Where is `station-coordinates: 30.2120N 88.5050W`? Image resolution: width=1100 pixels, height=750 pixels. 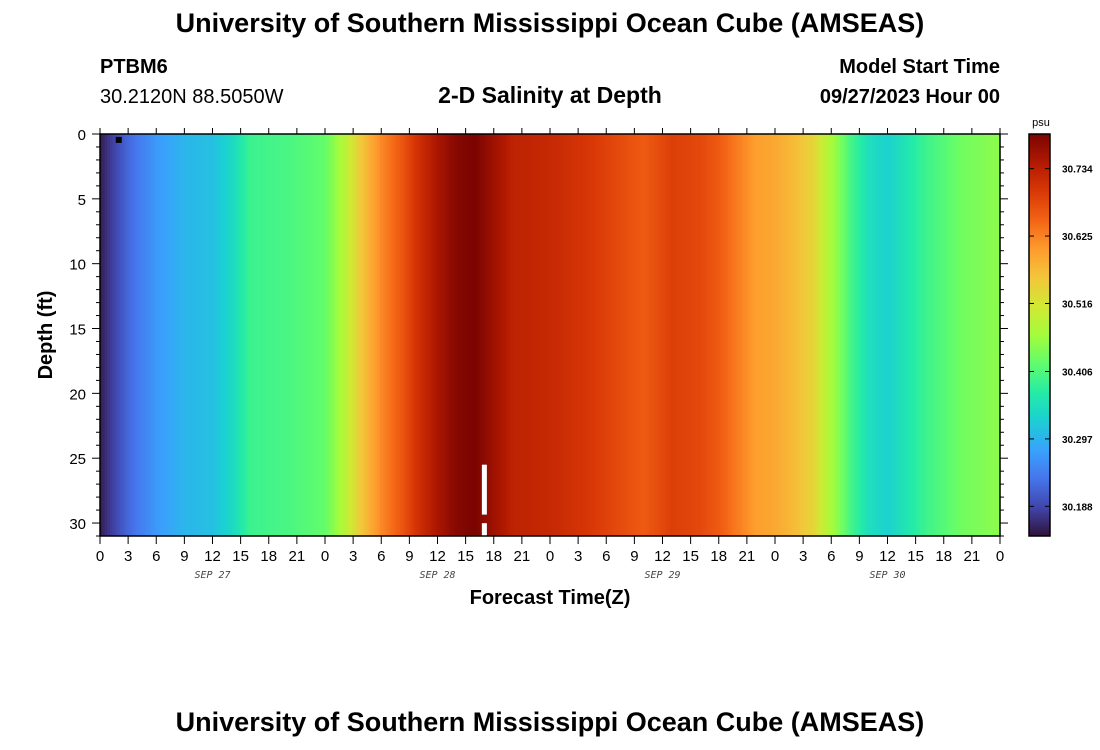
station-coordinates: 30.2120N 88.5050W is located at coordinates (192, 97).